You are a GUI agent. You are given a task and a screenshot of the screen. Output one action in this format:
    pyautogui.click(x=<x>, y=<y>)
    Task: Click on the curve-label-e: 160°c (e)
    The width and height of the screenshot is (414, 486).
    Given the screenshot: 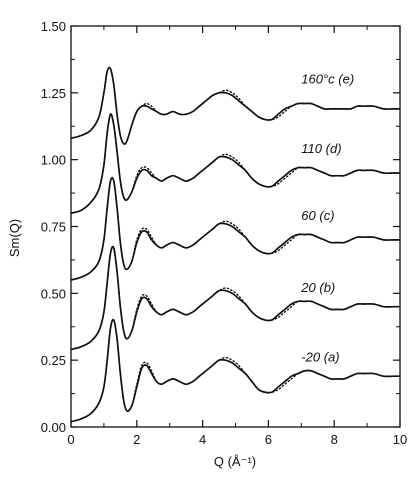 What is the action you would take?
    pyautogui.click(x=327, y=78)
    